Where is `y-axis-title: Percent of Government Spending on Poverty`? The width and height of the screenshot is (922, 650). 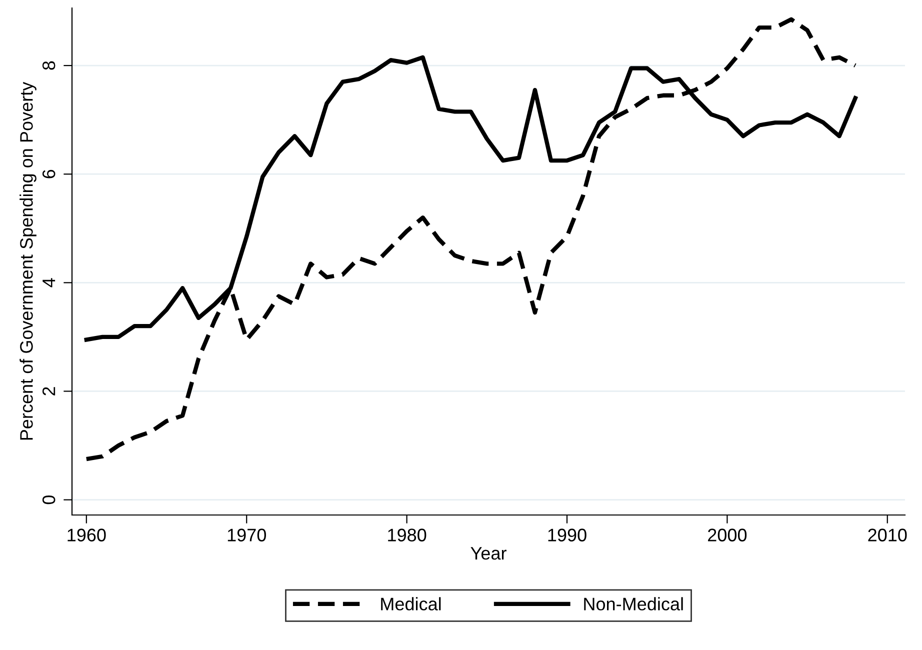 y-axis-title: Percent of Government Spending on Poverty is located at coordinates (28, 261).